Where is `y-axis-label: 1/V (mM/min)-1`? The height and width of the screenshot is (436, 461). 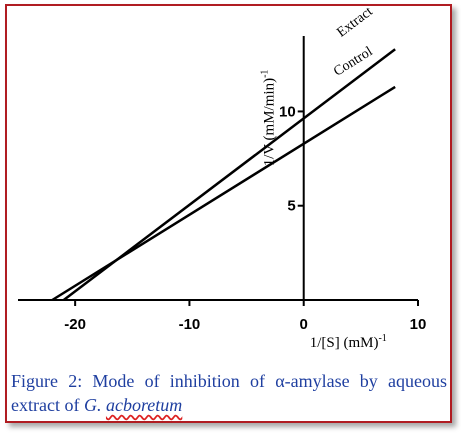 y-axis-label: 1/V (mM/min)-1 is located at coordinates (269, 118).